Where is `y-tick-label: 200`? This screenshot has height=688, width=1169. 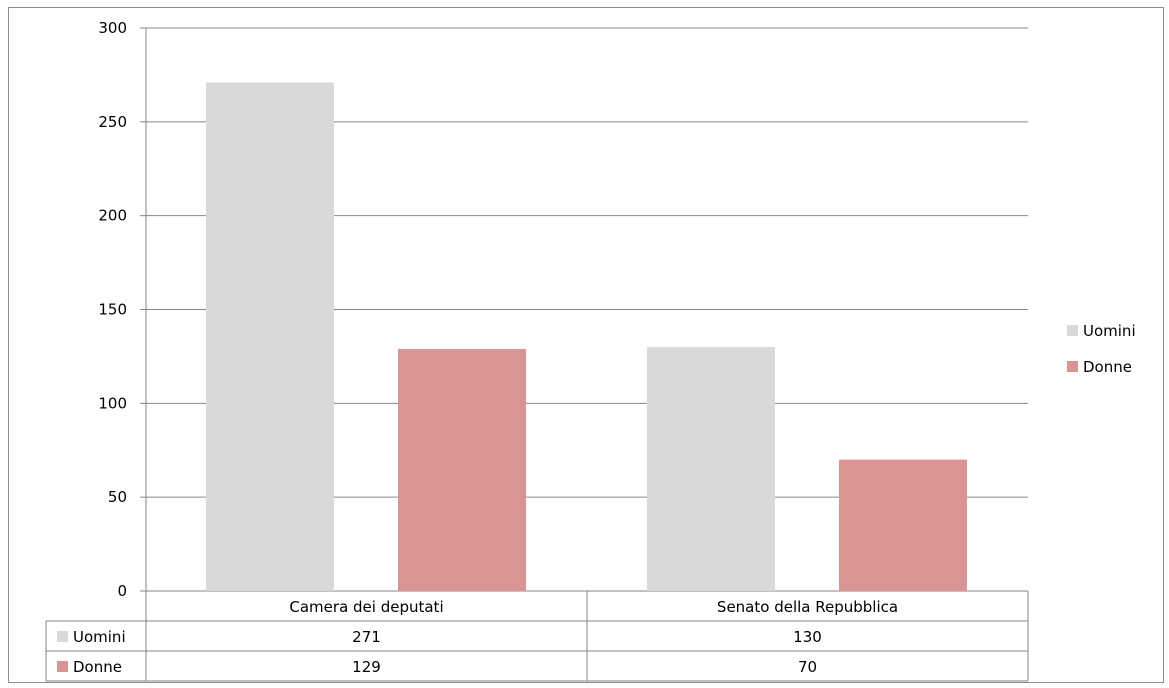 y-tick-label: 200 is located at coordinates (112, 216).